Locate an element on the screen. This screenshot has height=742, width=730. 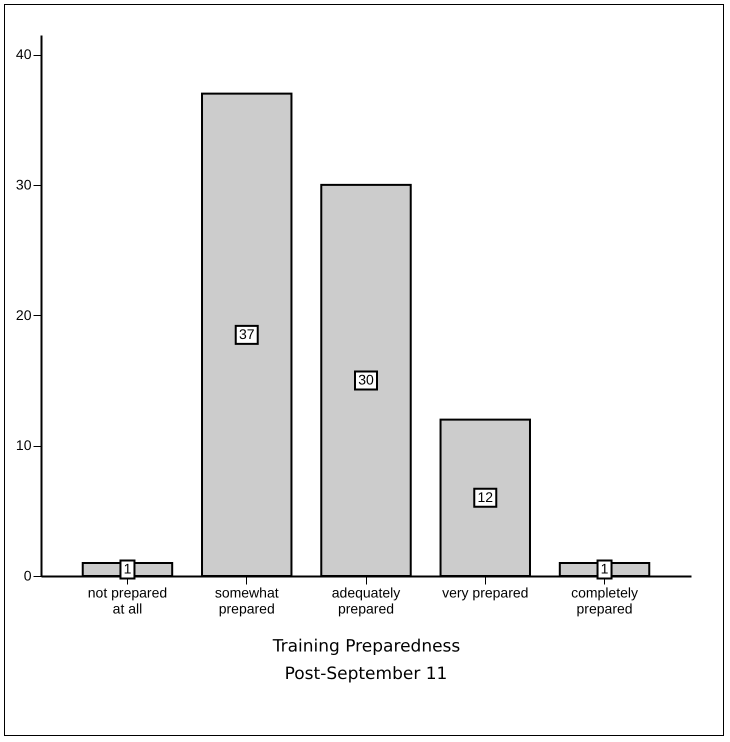
x-tick-label: completely prepared is located at coordinates (604, 600).